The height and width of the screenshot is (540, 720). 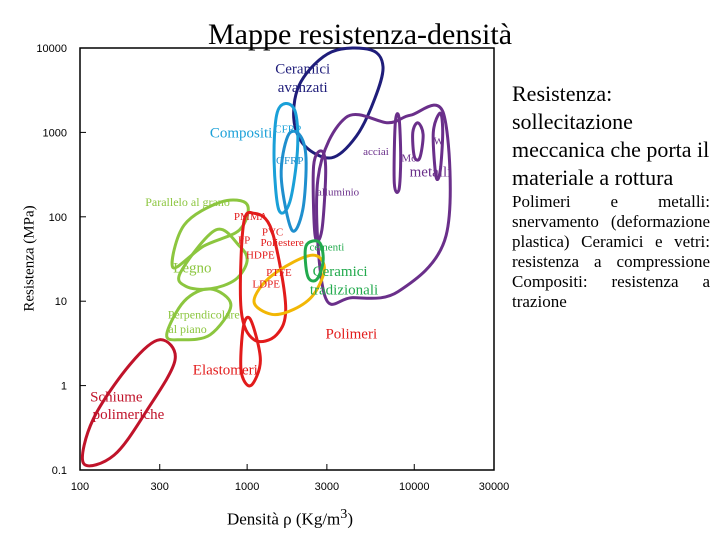 I want to click on region-compositi-cfrp, so click(x=286, y=158).